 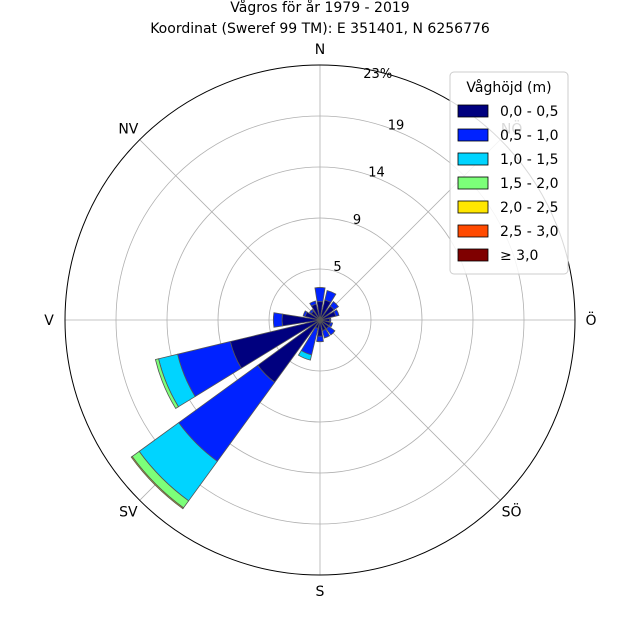 I want to click on legend-label-3: 1,5 - 2,0, so click(x=529, y=184).